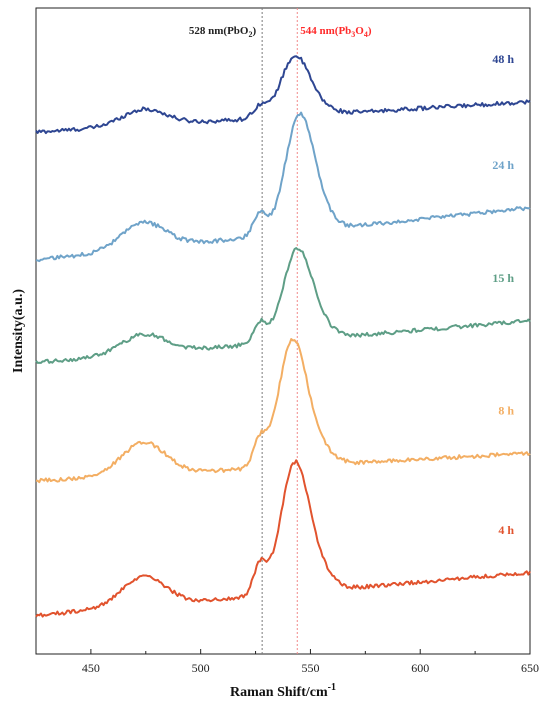 The width and height of the screenshot is (550, 708). I want to click on series-label-8h: 8 h, so click(506, 410).